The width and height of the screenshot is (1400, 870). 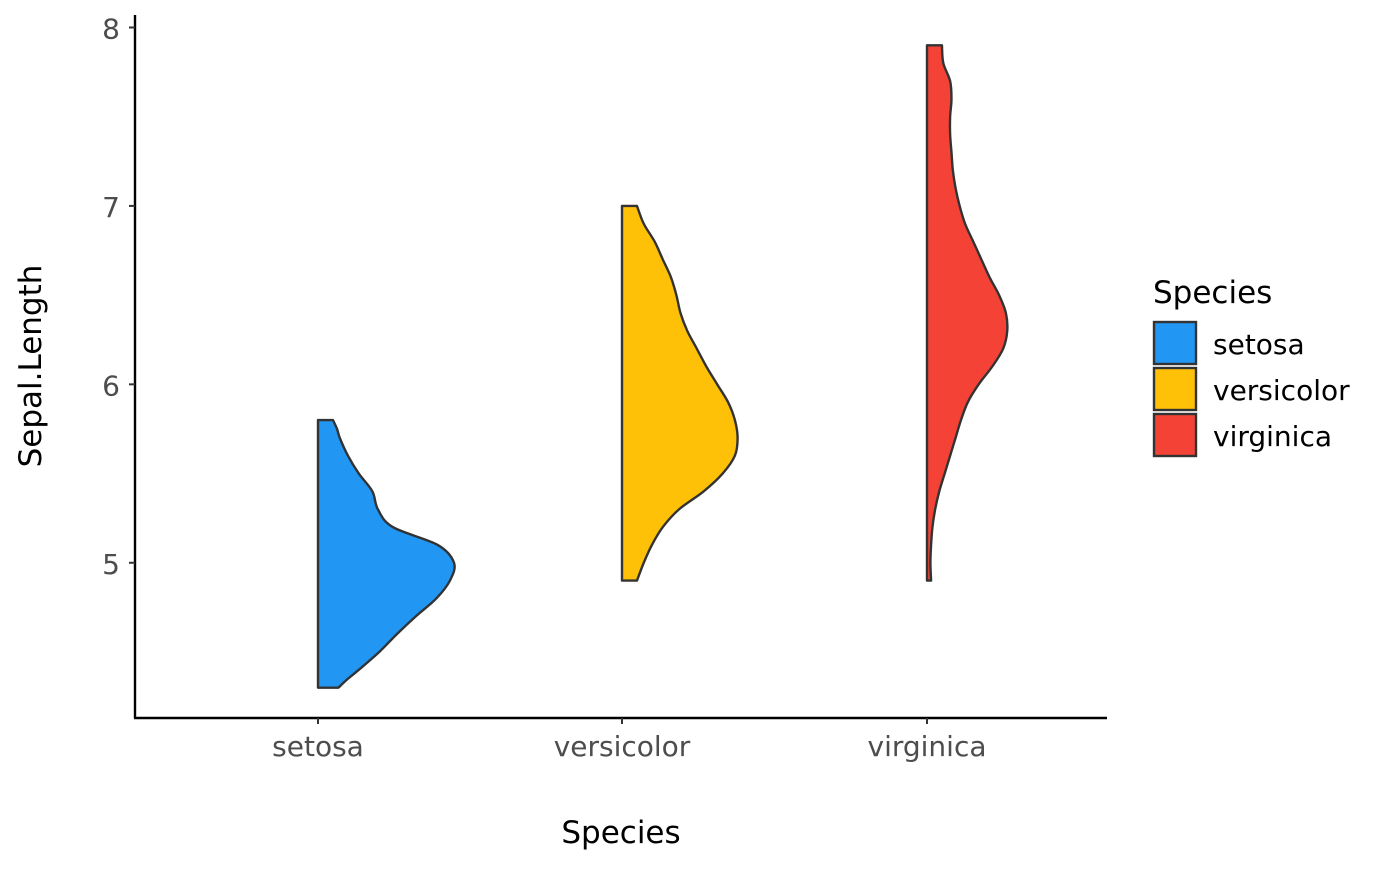 What do you see at coordinates (31, 366) in the screenshot?
I see `y-axis-title: Sepal.Length` at bounding box center [31, 366].